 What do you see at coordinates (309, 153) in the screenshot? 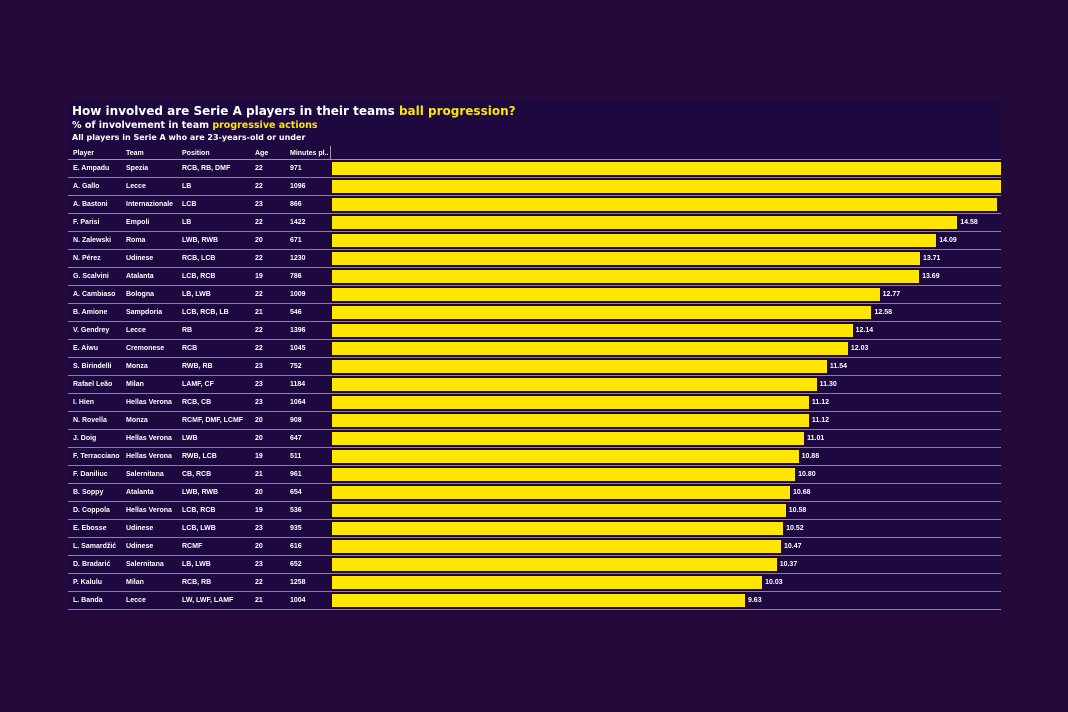
I see `header-minutes: Minutes pl..` at bounding box center [309, 153].